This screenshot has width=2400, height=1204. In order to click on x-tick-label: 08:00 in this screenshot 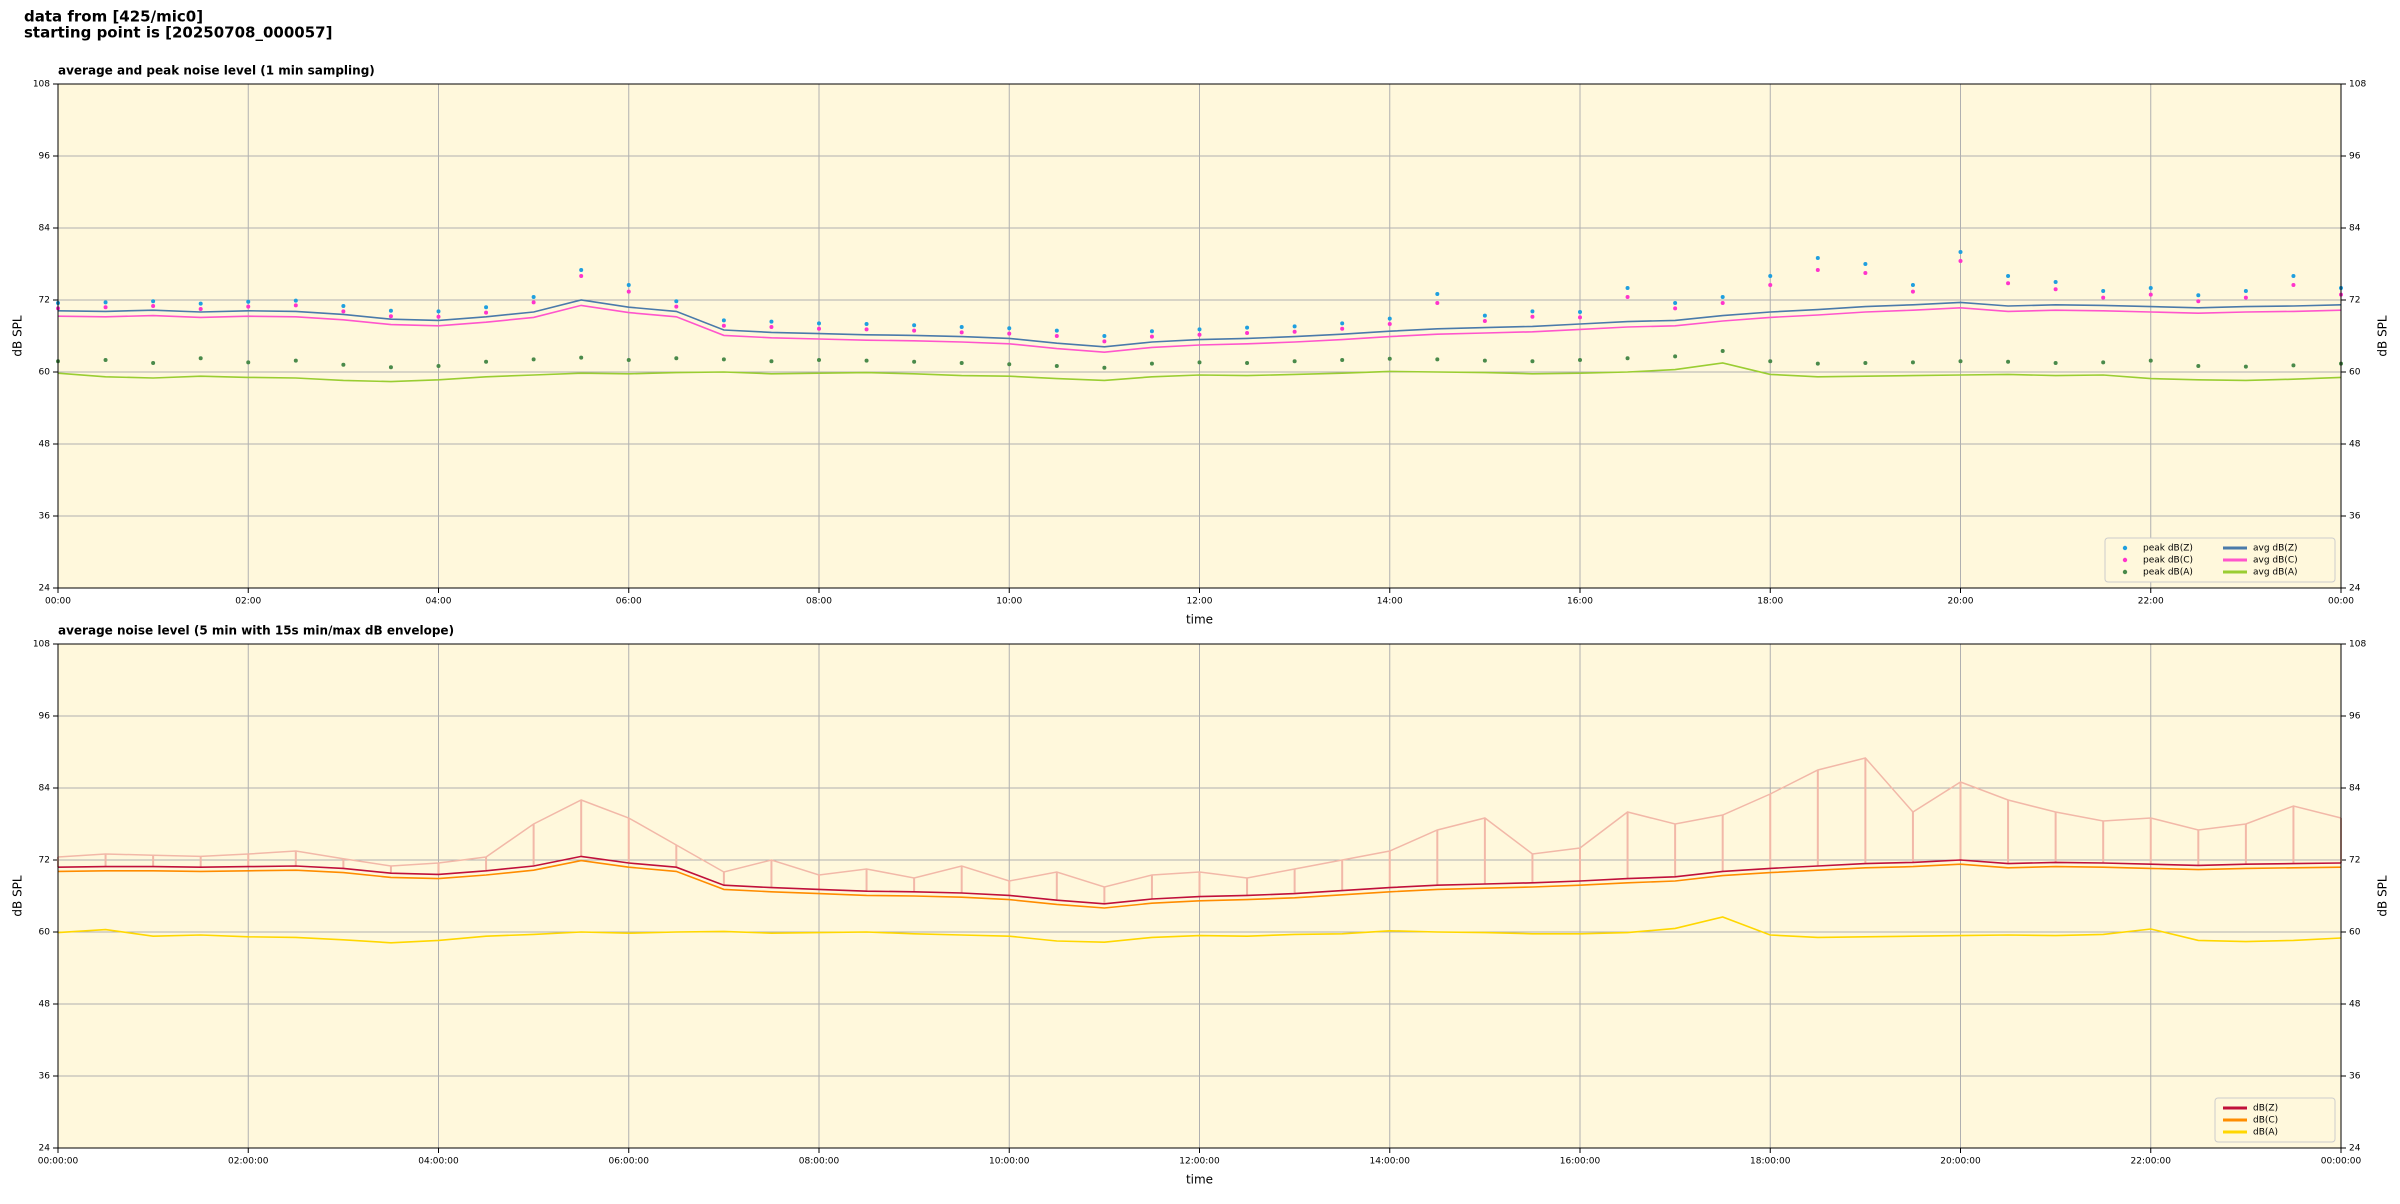, I will do `click(819, 602)`.